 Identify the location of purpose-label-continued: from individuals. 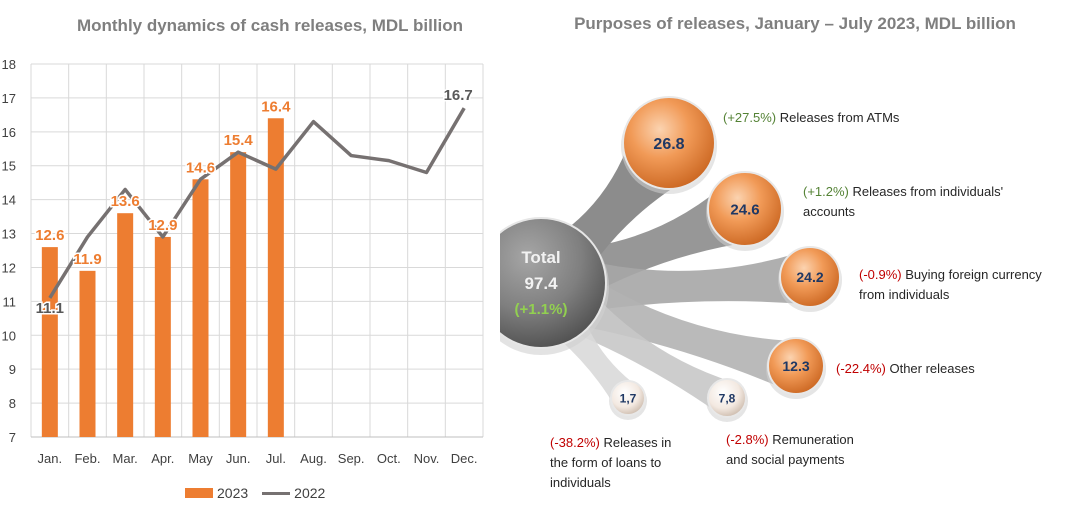
(904, 294).